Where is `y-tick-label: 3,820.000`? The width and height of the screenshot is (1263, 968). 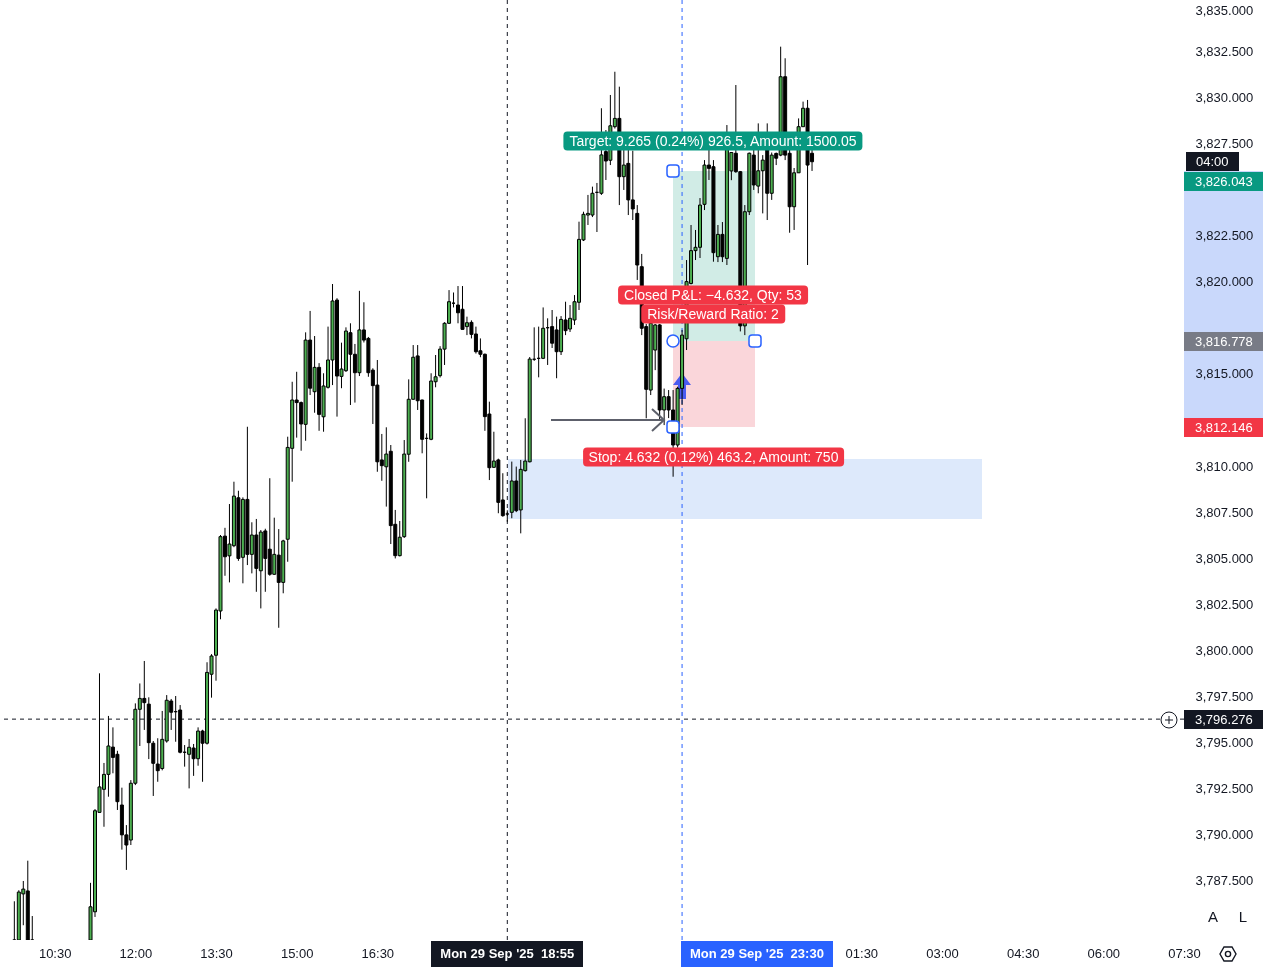 y-tick-label: 3,820.000 is located at coordinates (1224, 282).